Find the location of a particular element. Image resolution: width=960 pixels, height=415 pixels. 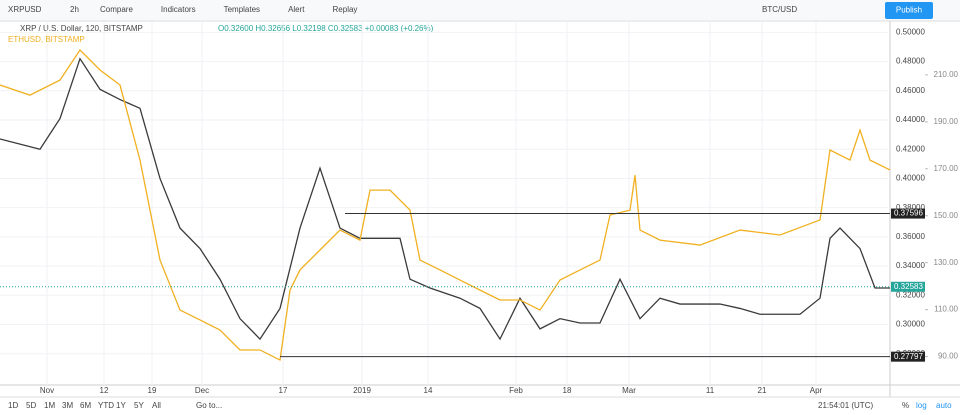

x-tick-label: Mar is located at coordinates (629, 390).